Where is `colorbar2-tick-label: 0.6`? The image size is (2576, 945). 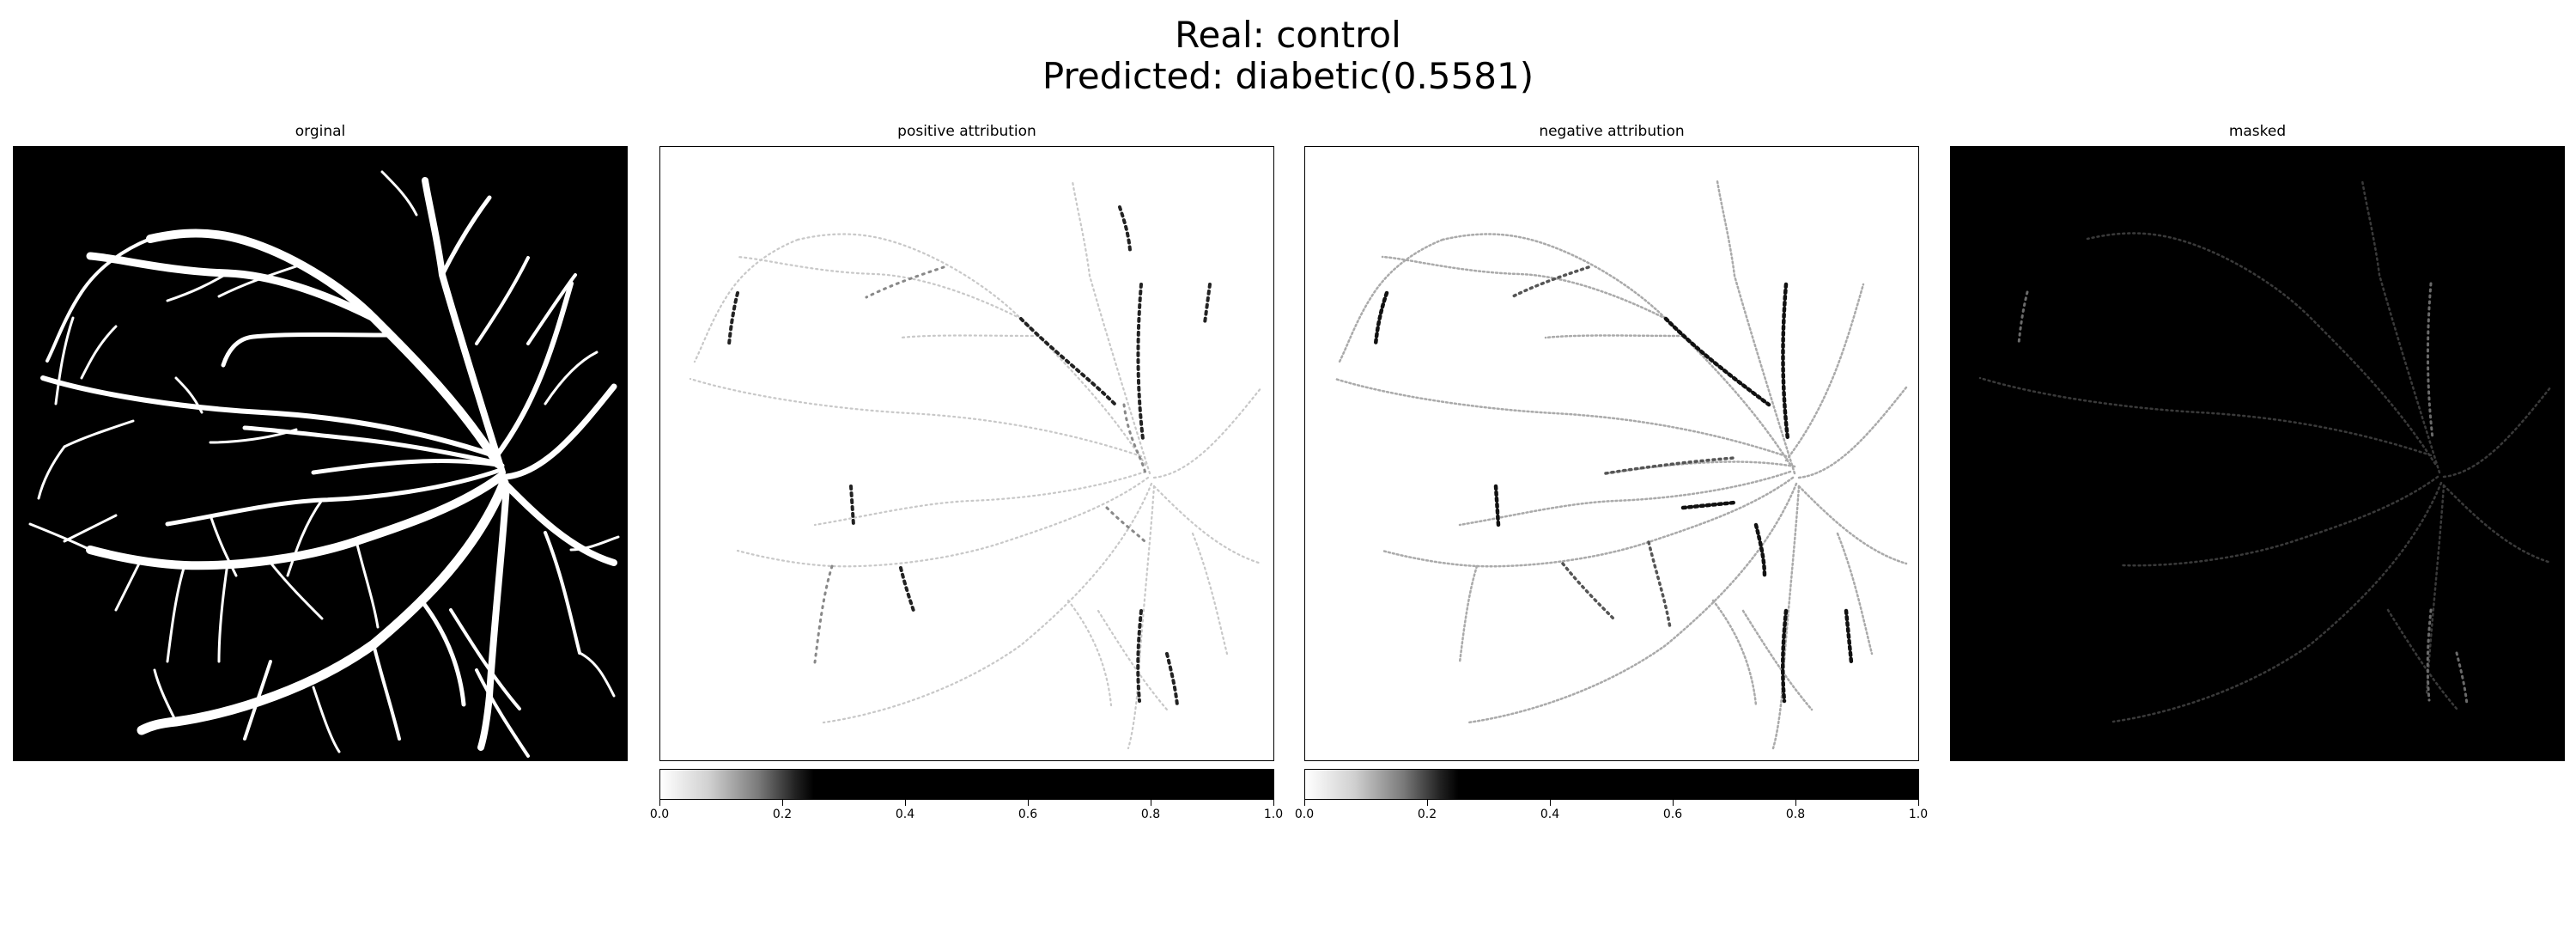 colorbar2-tick-label: 0.6 is located at coordinates (1672, 814).